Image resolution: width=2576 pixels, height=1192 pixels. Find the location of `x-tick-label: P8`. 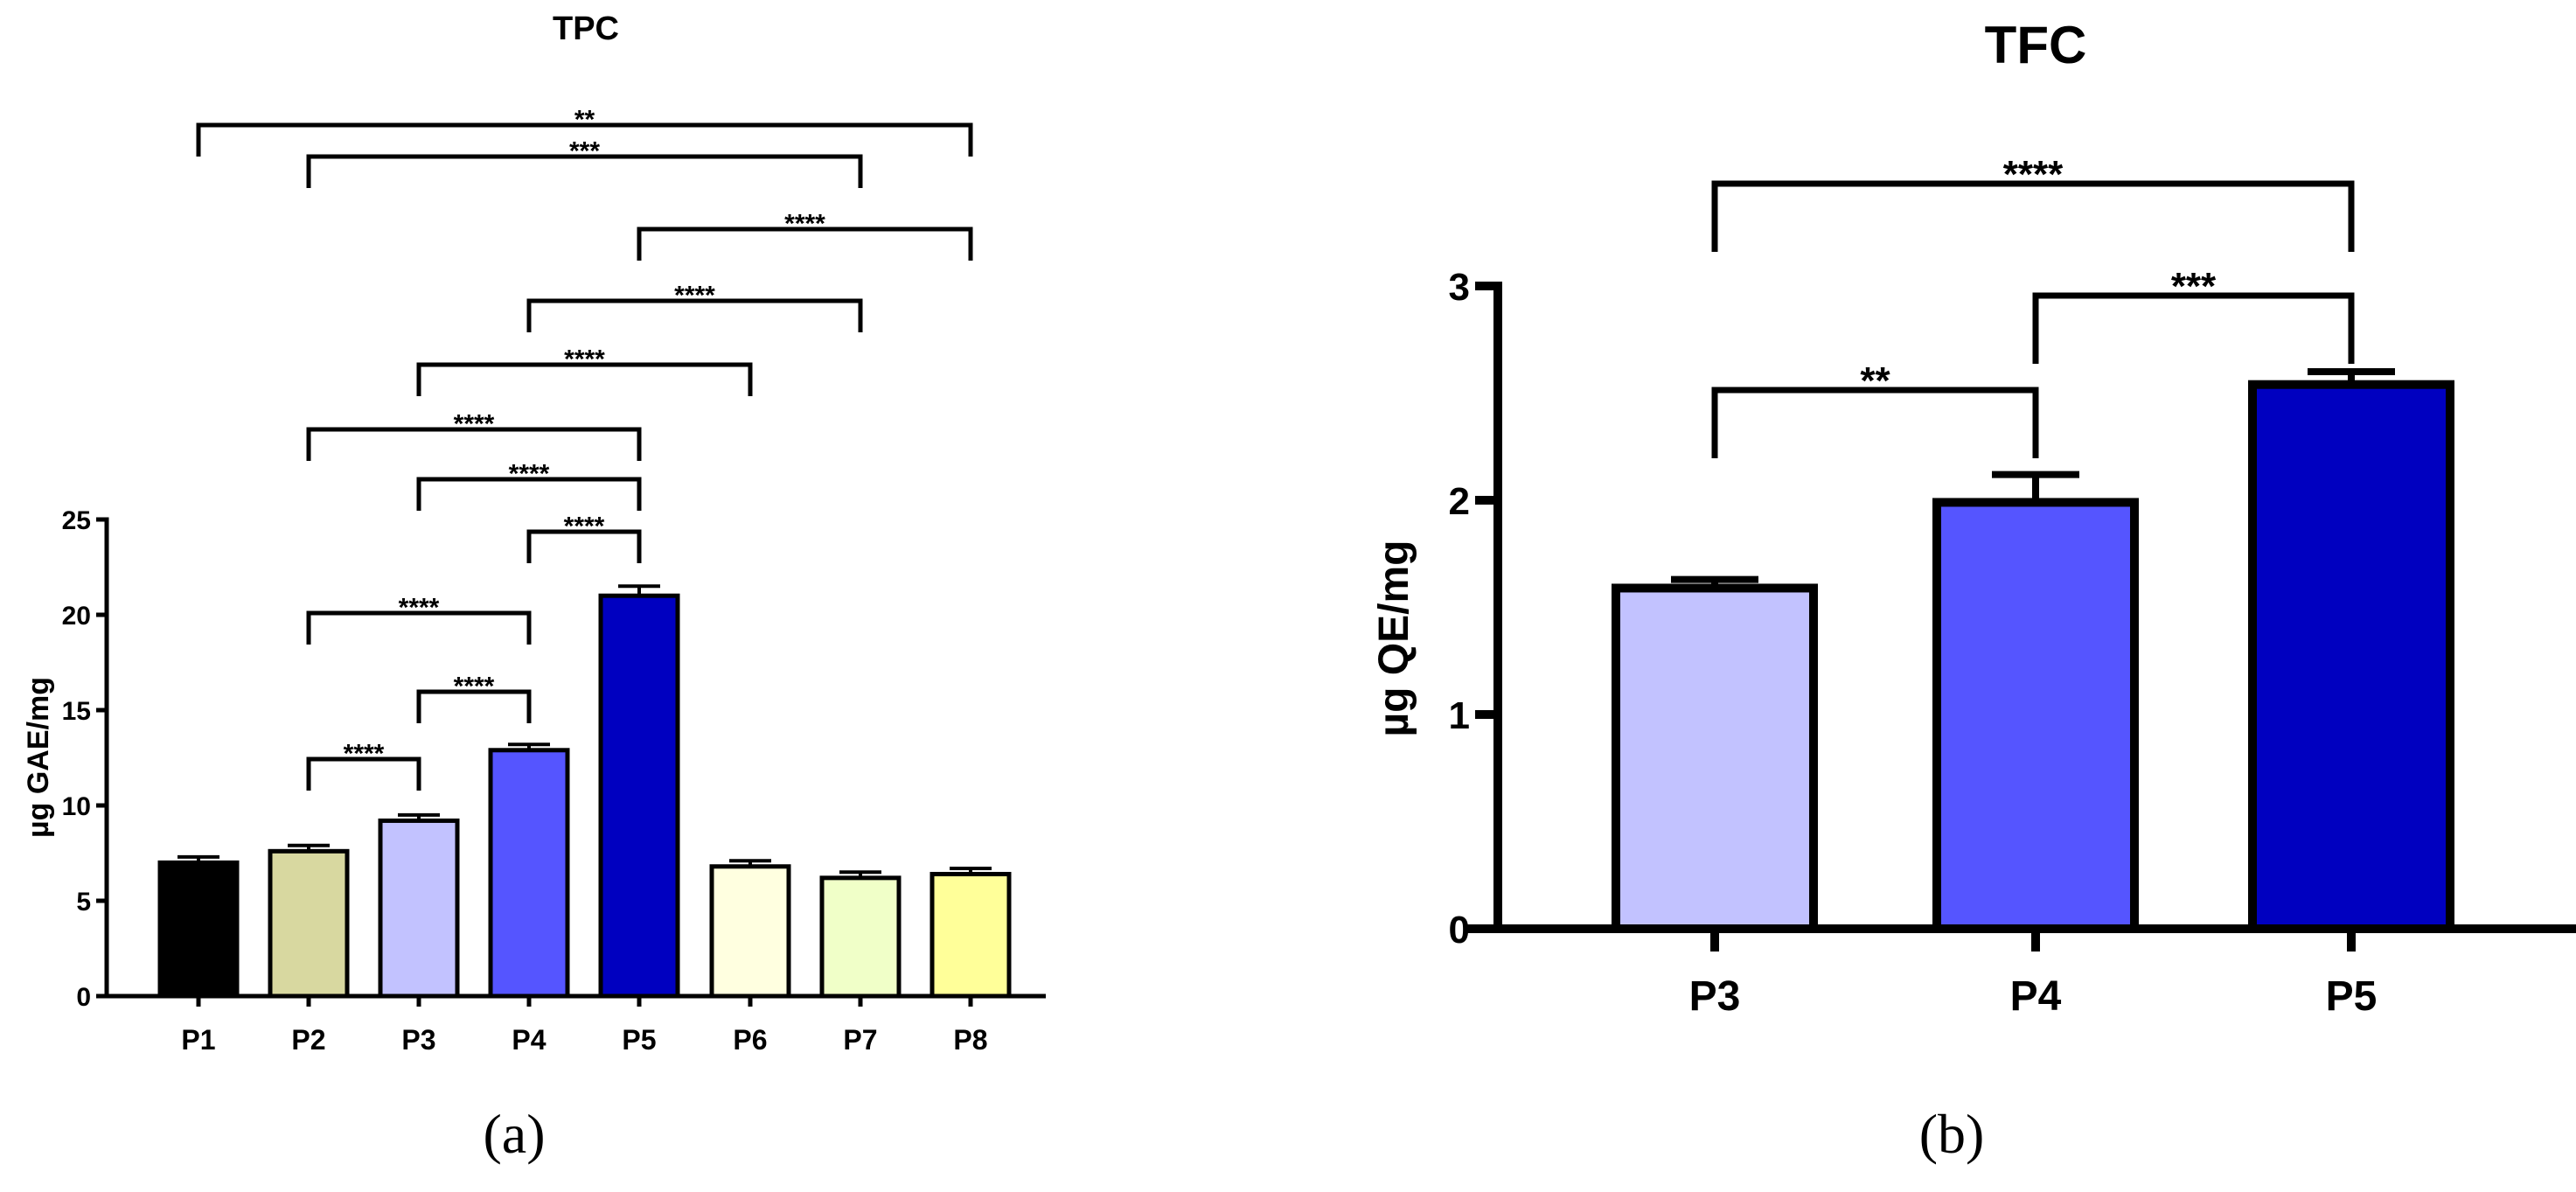

x-tick-label: P8 is located at coordinates (970, 1040).